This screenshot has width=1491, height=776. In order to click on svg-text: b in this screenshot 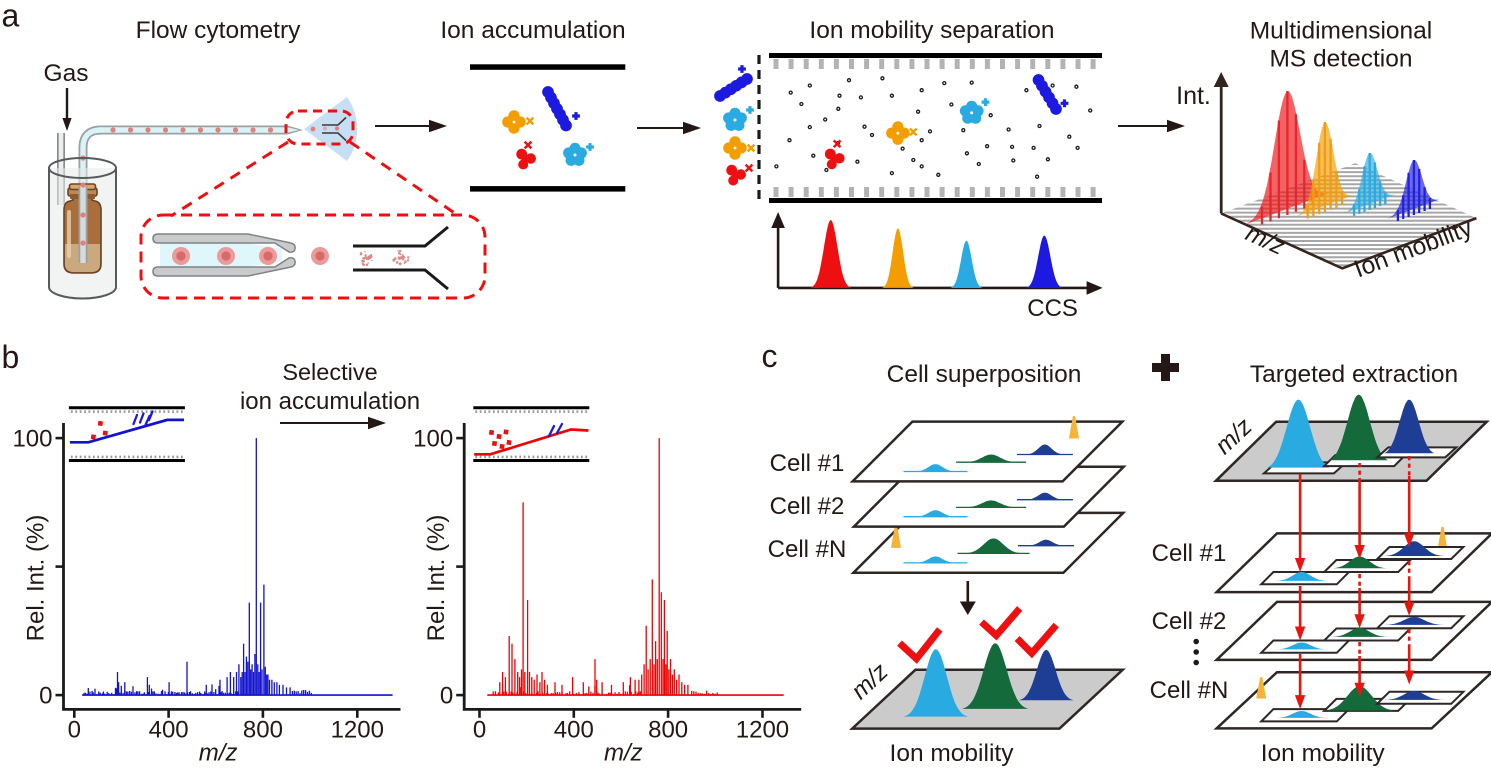, I will do `click(11, 357)`.